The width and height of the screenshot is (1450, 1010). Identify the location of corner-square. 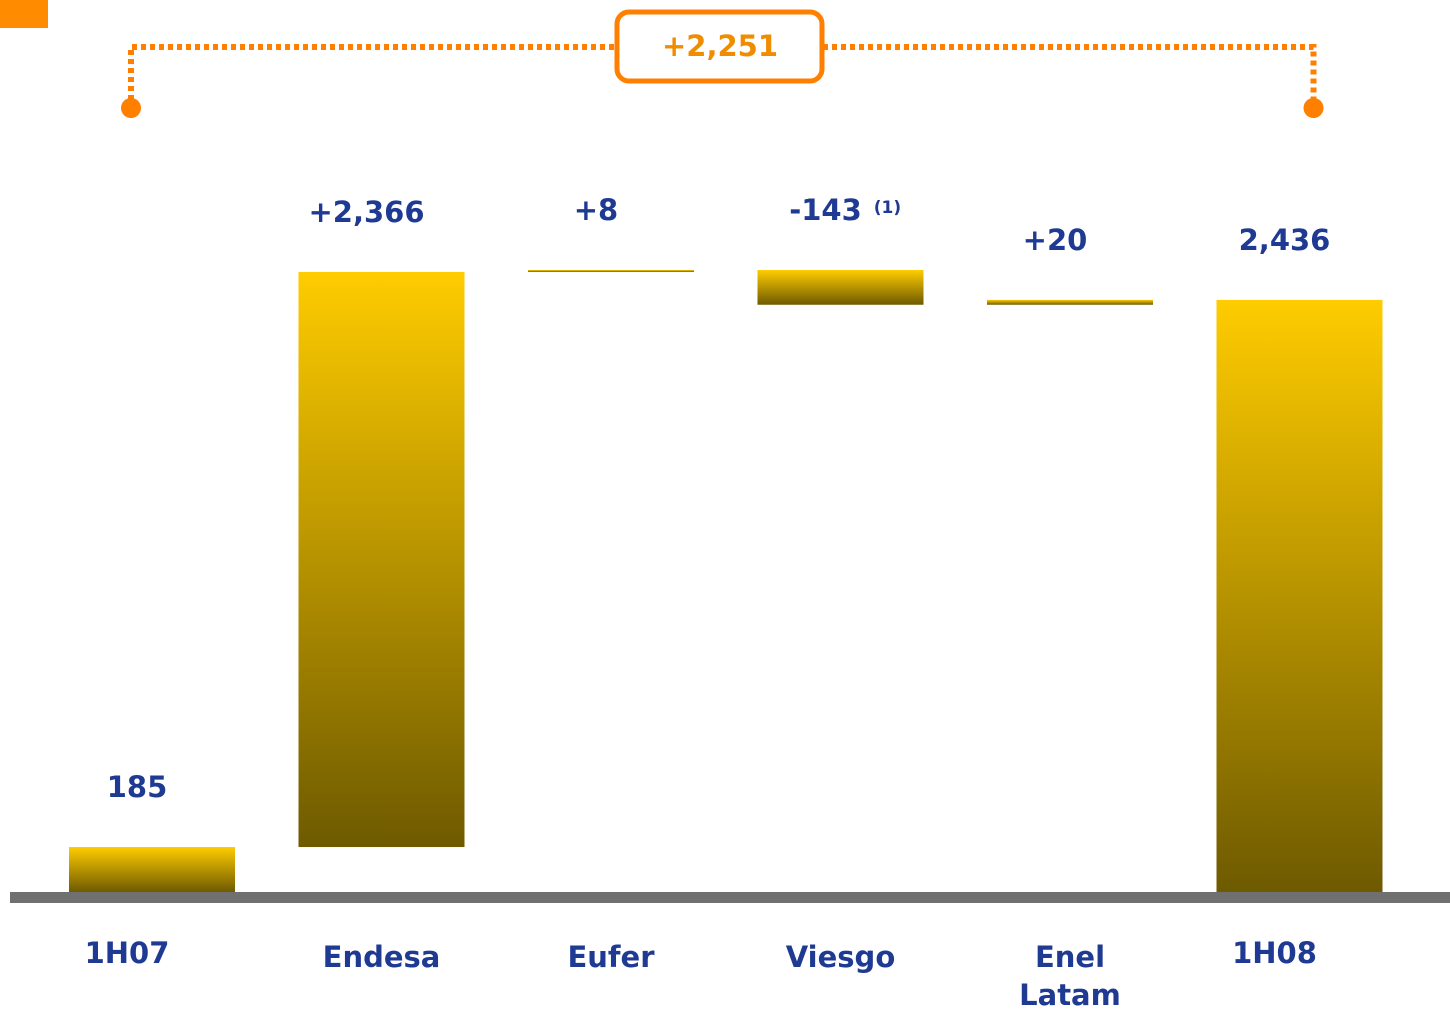
(24, 14).